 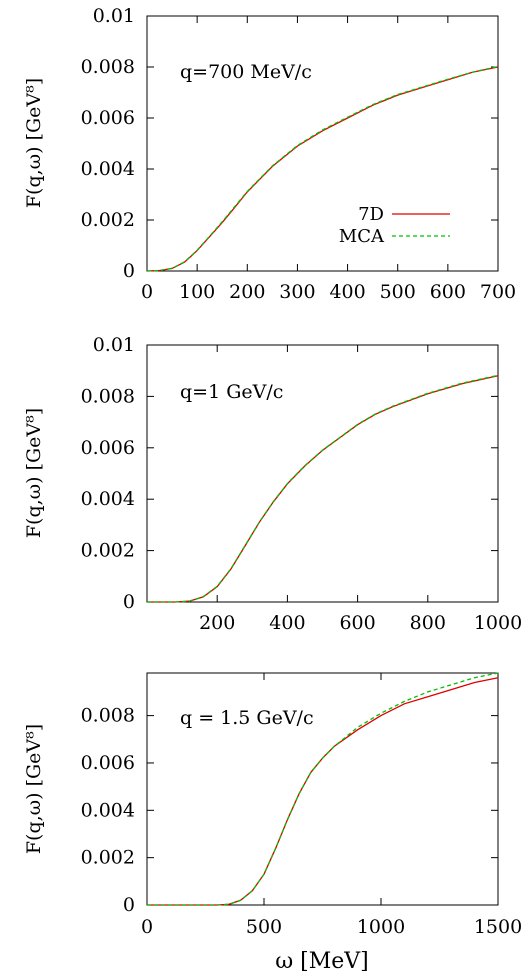 What do you see at coordinates (297, 292) in the screenshot?
I see `x-tick-label: 300` at bounding box center [297, 292].